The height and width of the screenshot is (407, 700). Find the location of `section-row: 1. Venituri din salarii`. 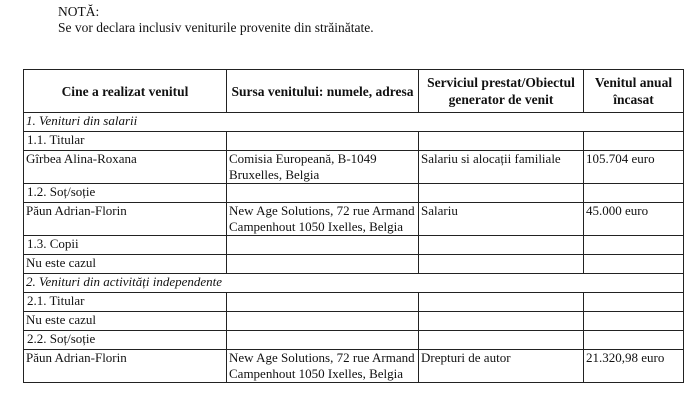

section-row: 1. Venituri din salarii is located at coordinates (353, 122).